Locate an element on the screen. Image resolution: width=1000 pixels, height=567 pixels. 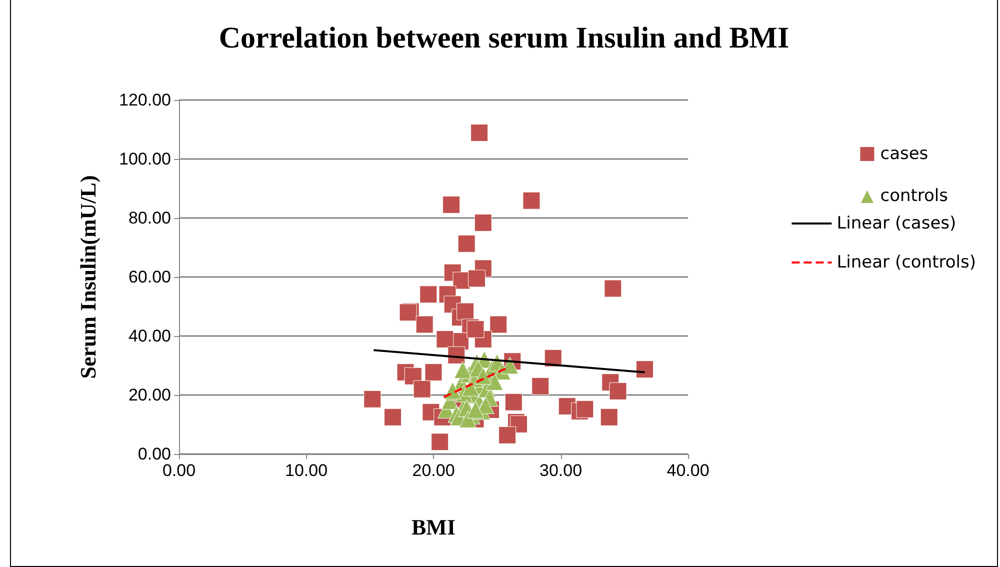
y-tick-label: 80.00 is located at coordinates (149, 218).